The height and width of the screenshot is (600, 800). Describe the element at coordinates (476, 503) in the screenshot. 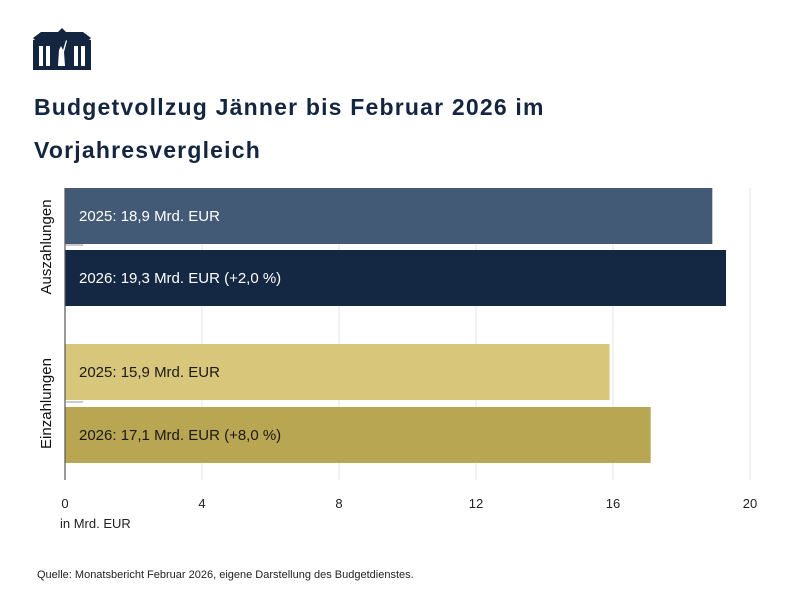

I see `x-tick-label: 12` at that location.